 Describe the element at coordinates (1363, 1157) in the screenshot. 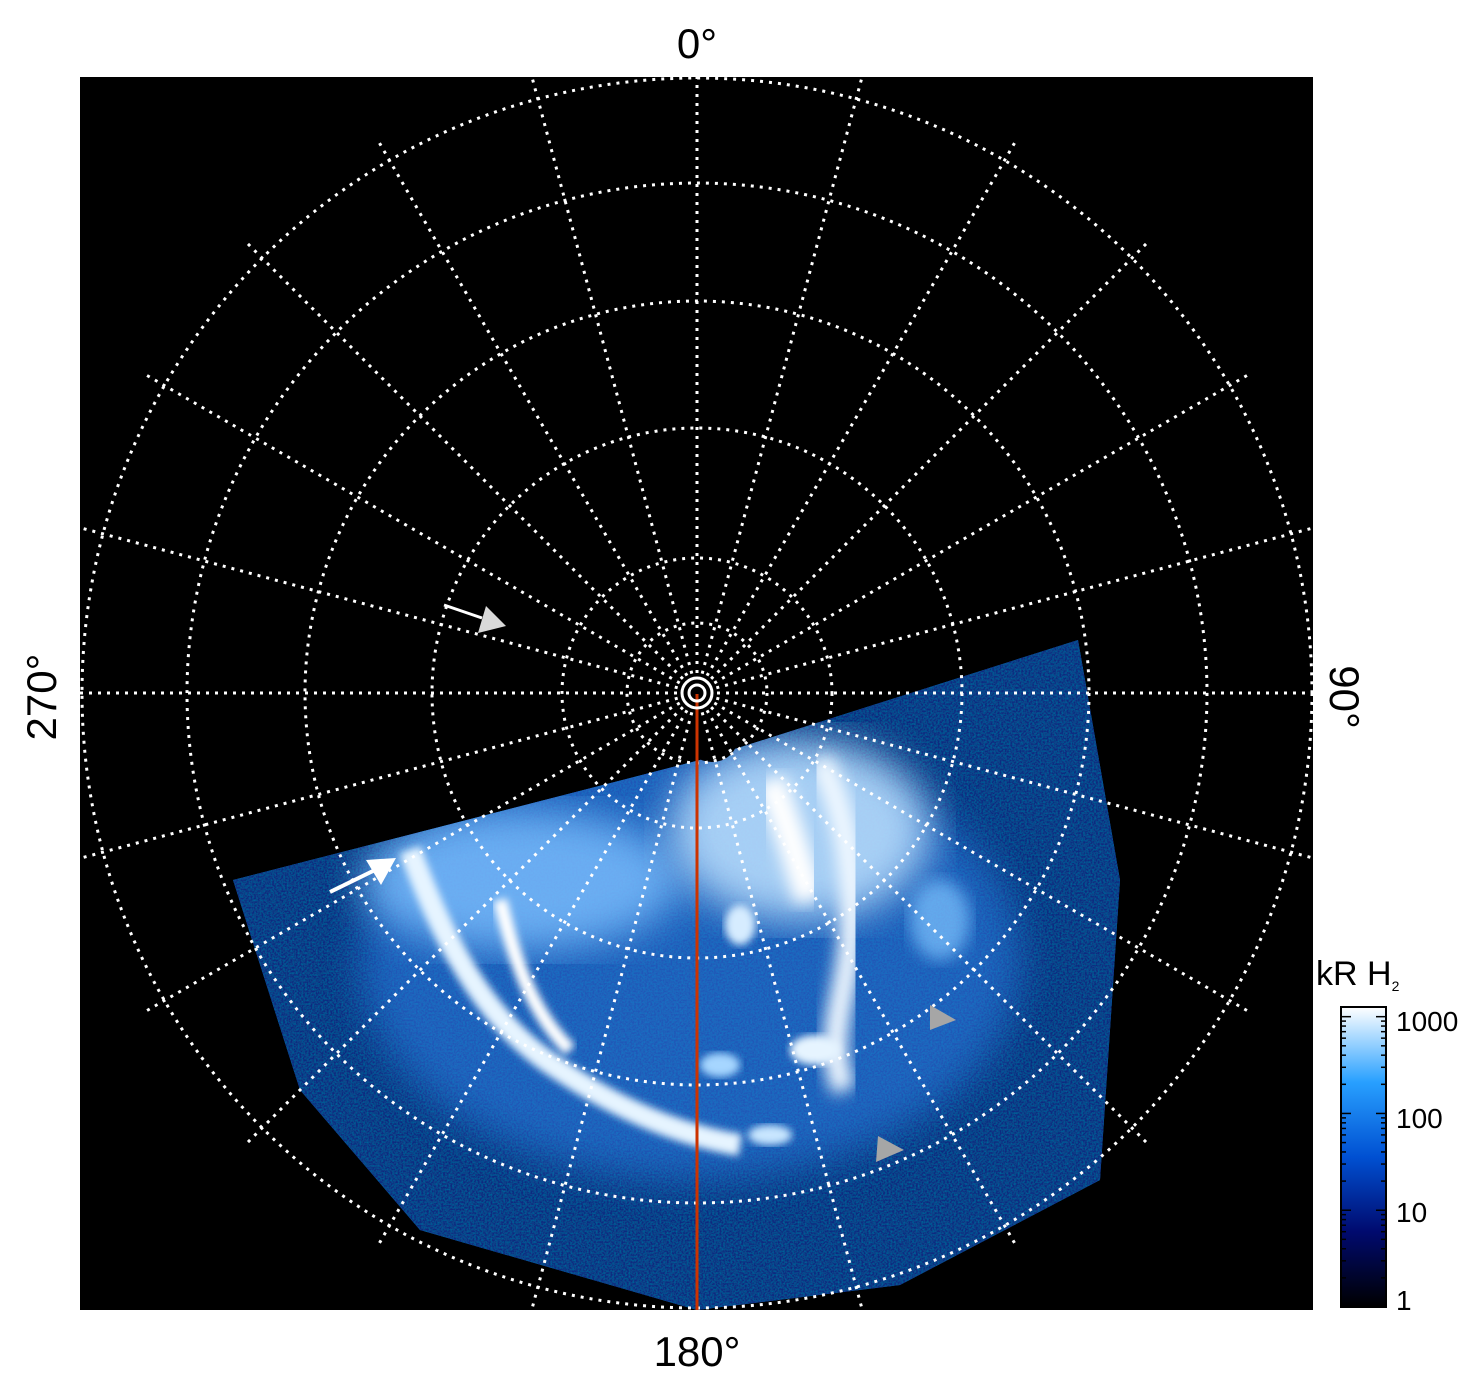

I see `colorbar-gradient` at that location.